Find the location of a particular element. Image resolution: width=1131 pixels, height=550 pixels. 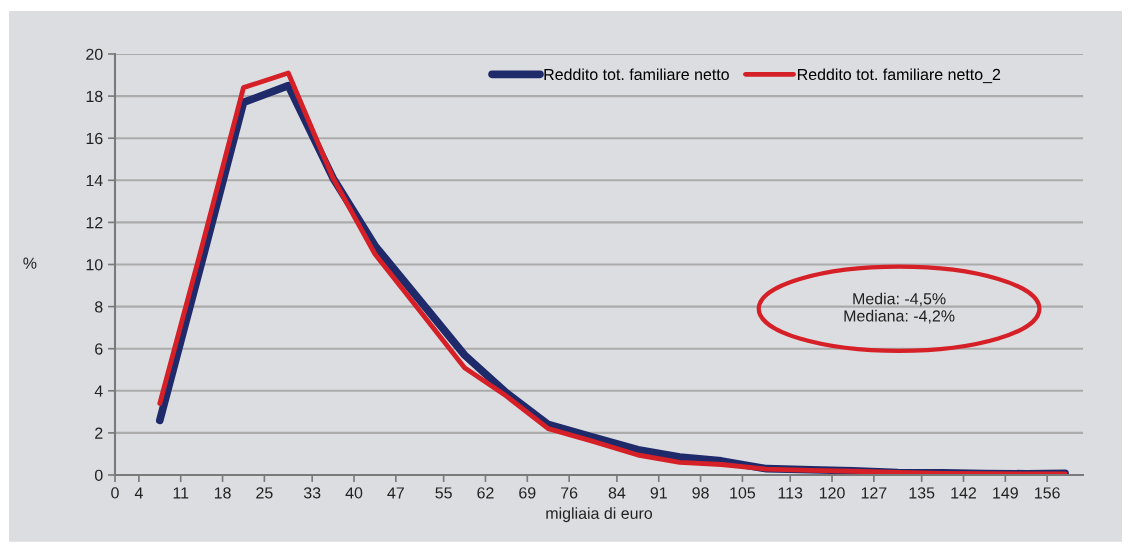

x-tick-label: 11 is located at coordinates (181, 493).